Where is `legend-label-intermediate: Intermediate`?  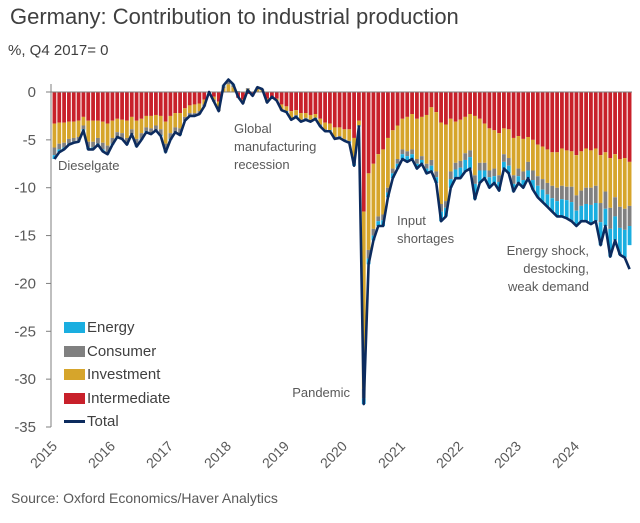 legend-label-intermediate: Intermediate is located at coordinates (129, 398).